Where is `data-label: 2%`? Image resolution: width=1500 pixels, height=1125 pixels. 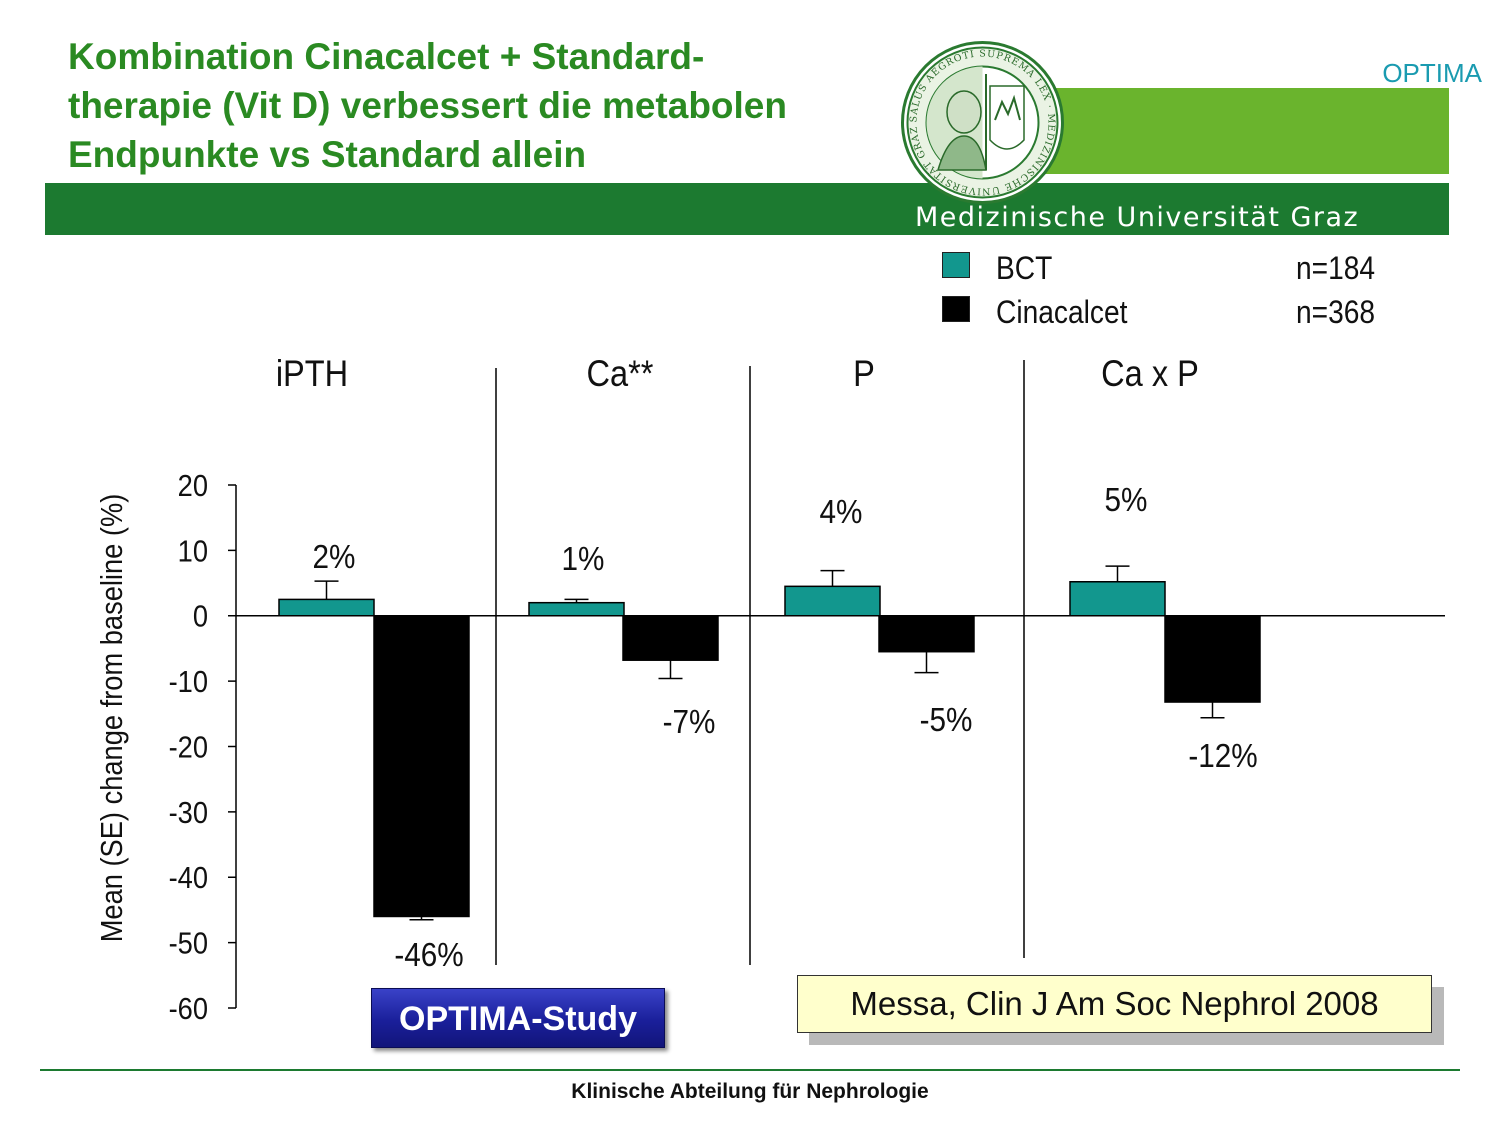 data-label: 2% is located at coordinates (334, 557).